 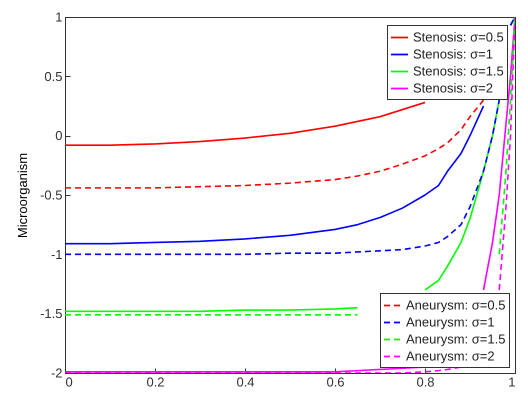 I want to click on x-tick-label: 1, so click(x=512, y=382).